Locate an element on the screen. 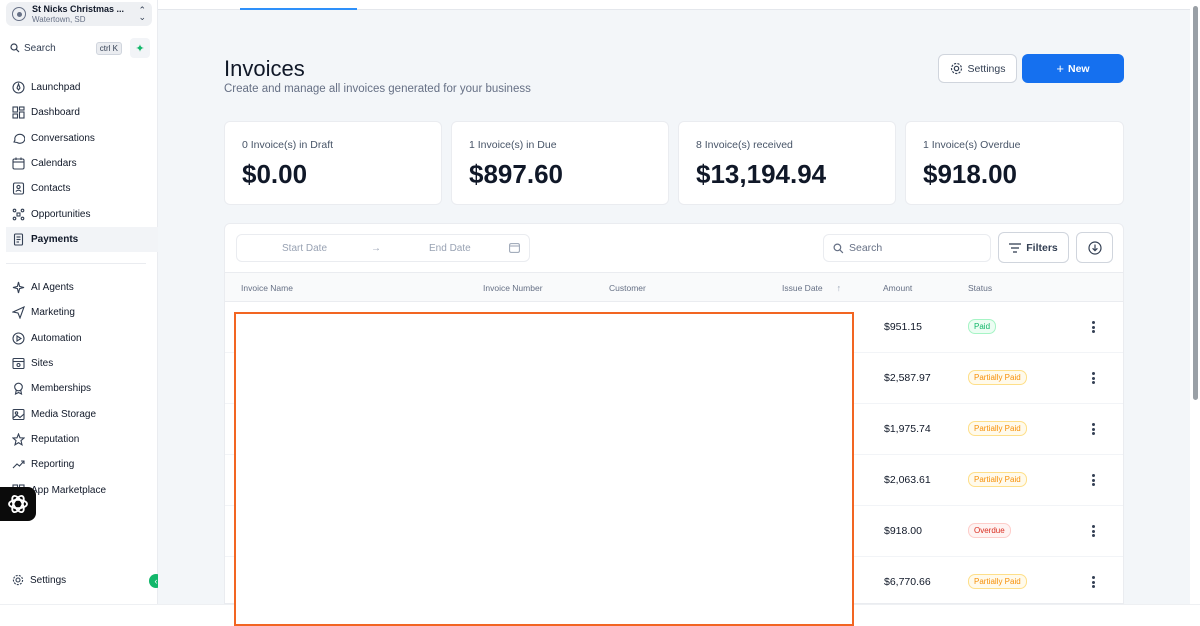 Image resolution: width=1200 pixels, height=626 pixels. sidebar-item-ai-agents: AI Agents is located at coordinates (82, 287).